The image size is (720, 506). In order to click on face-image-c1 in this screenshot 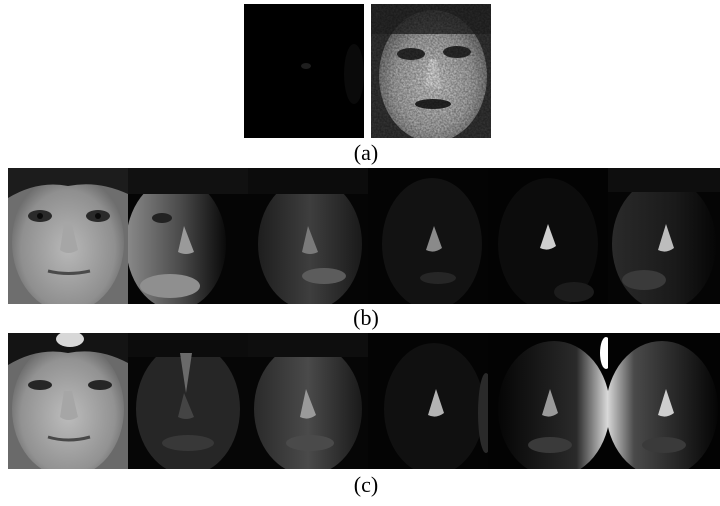, I will do `click(68, 401)`.